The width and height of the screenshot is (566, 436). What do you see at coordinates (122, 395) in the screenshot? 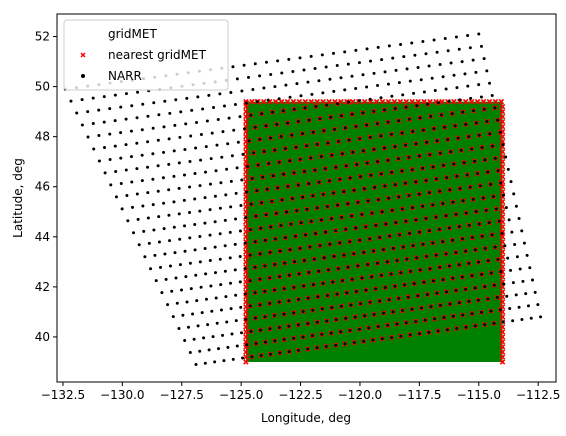
I see `x-tick-label: −130.0` at bounding box center [122, 395].